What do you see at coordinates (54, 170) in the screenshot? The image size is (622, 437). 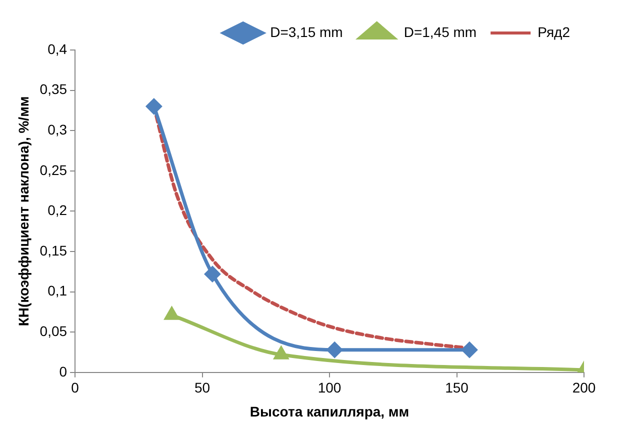 I see `y-tick-label: 0,25` at bounding box center [54, 170].